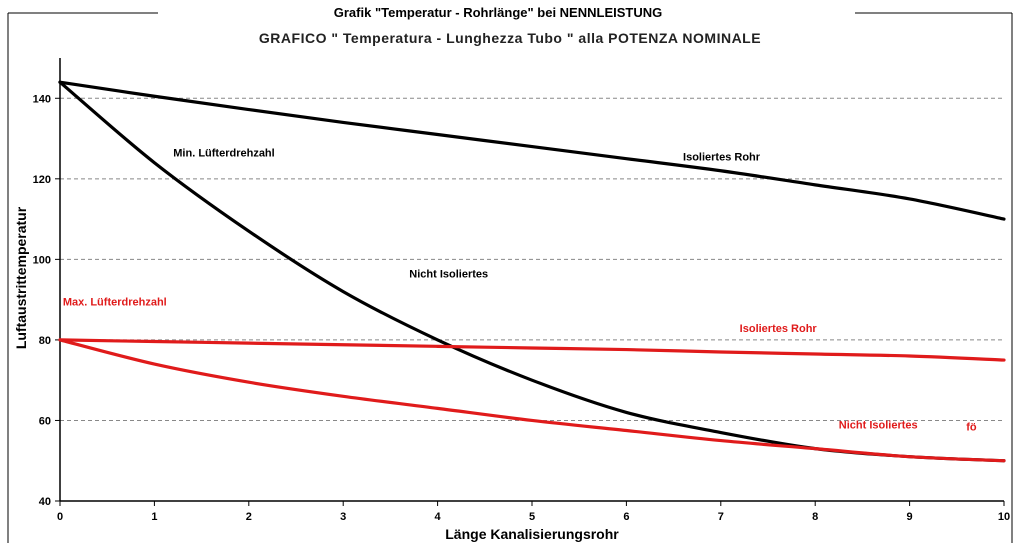 The width and height of the screenshot is (1014, 543). What do you see at coordinates (42, 99) in the screenshot?
I see `y-tick-label: 140` at bounding box center [42, 99].